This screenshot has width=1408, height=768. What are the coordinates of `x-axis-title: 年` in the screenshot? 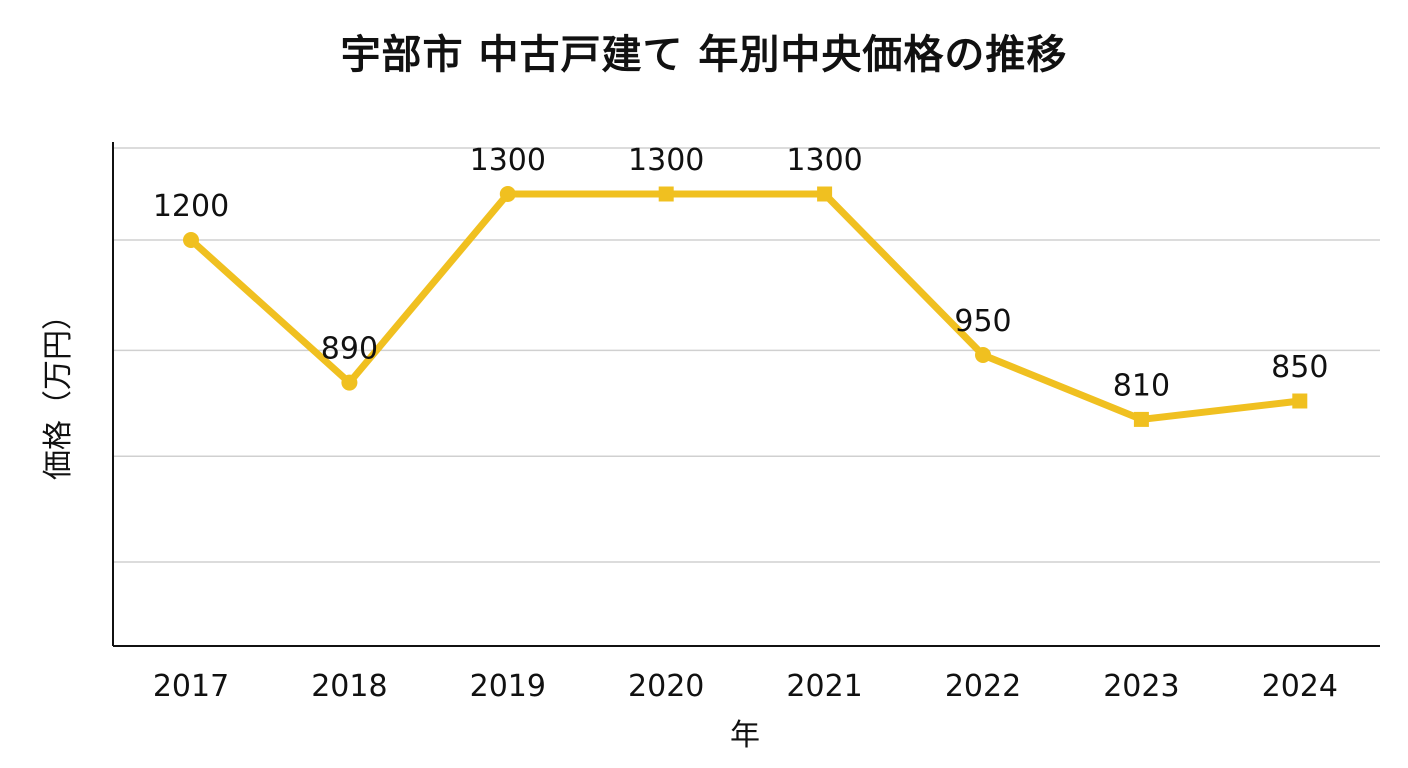 It's located at (745, 735).